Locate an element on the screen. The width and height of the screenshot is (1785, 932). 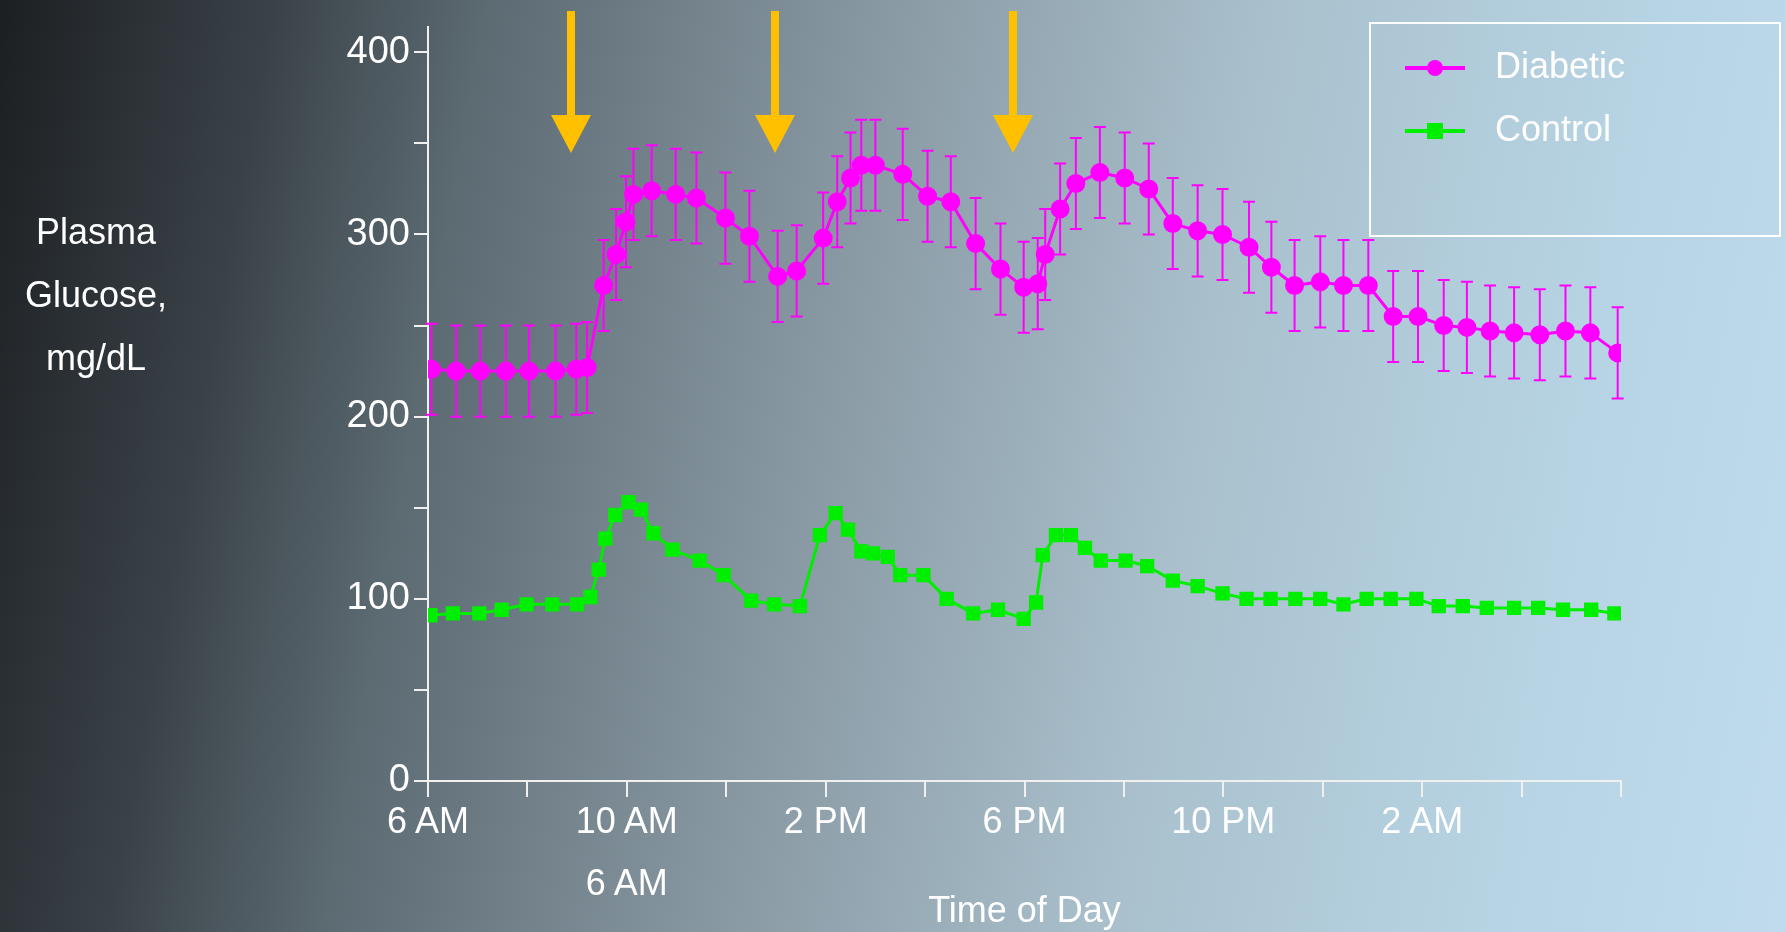
x-tick-label: 2 AM is located at coordinates (1422, 820).